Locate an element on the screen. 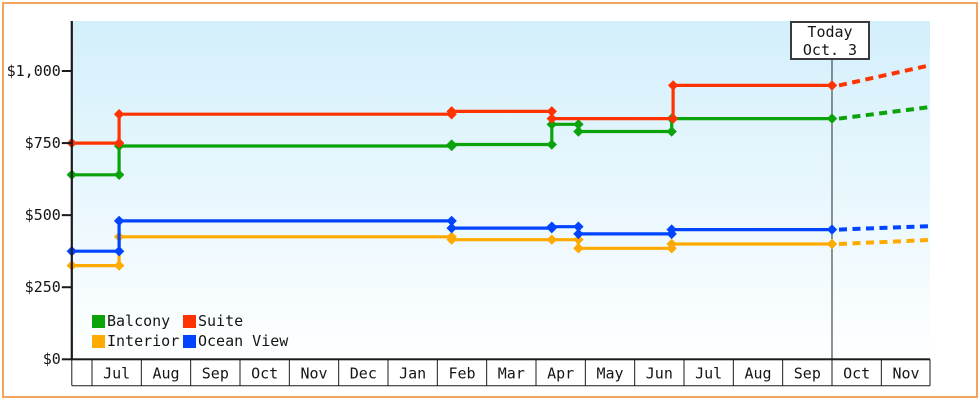  month-label: Dec is located at coordinates (363, 374).